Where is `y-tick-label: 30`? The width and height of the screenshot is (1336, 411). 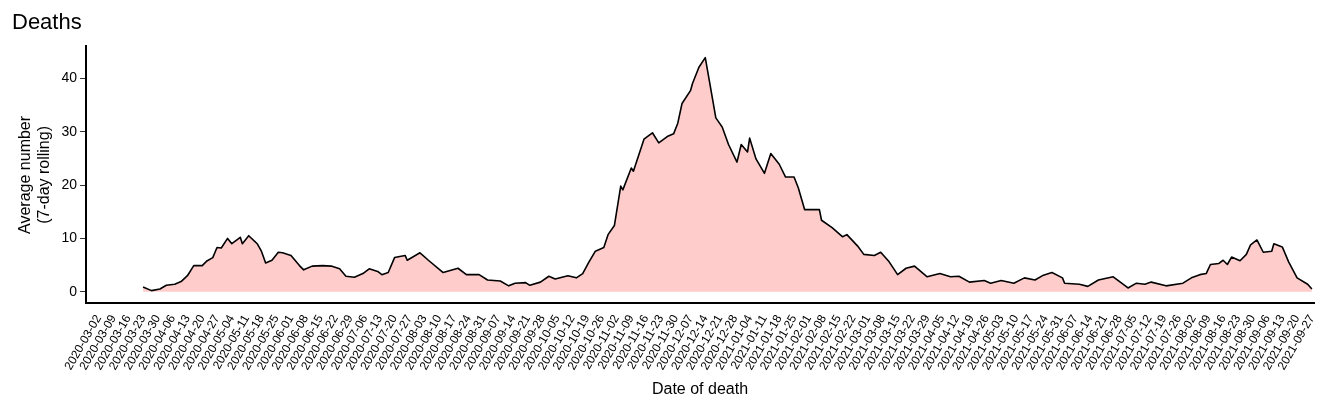 y-tick-label: 30 is located at coordinates (69, 130).